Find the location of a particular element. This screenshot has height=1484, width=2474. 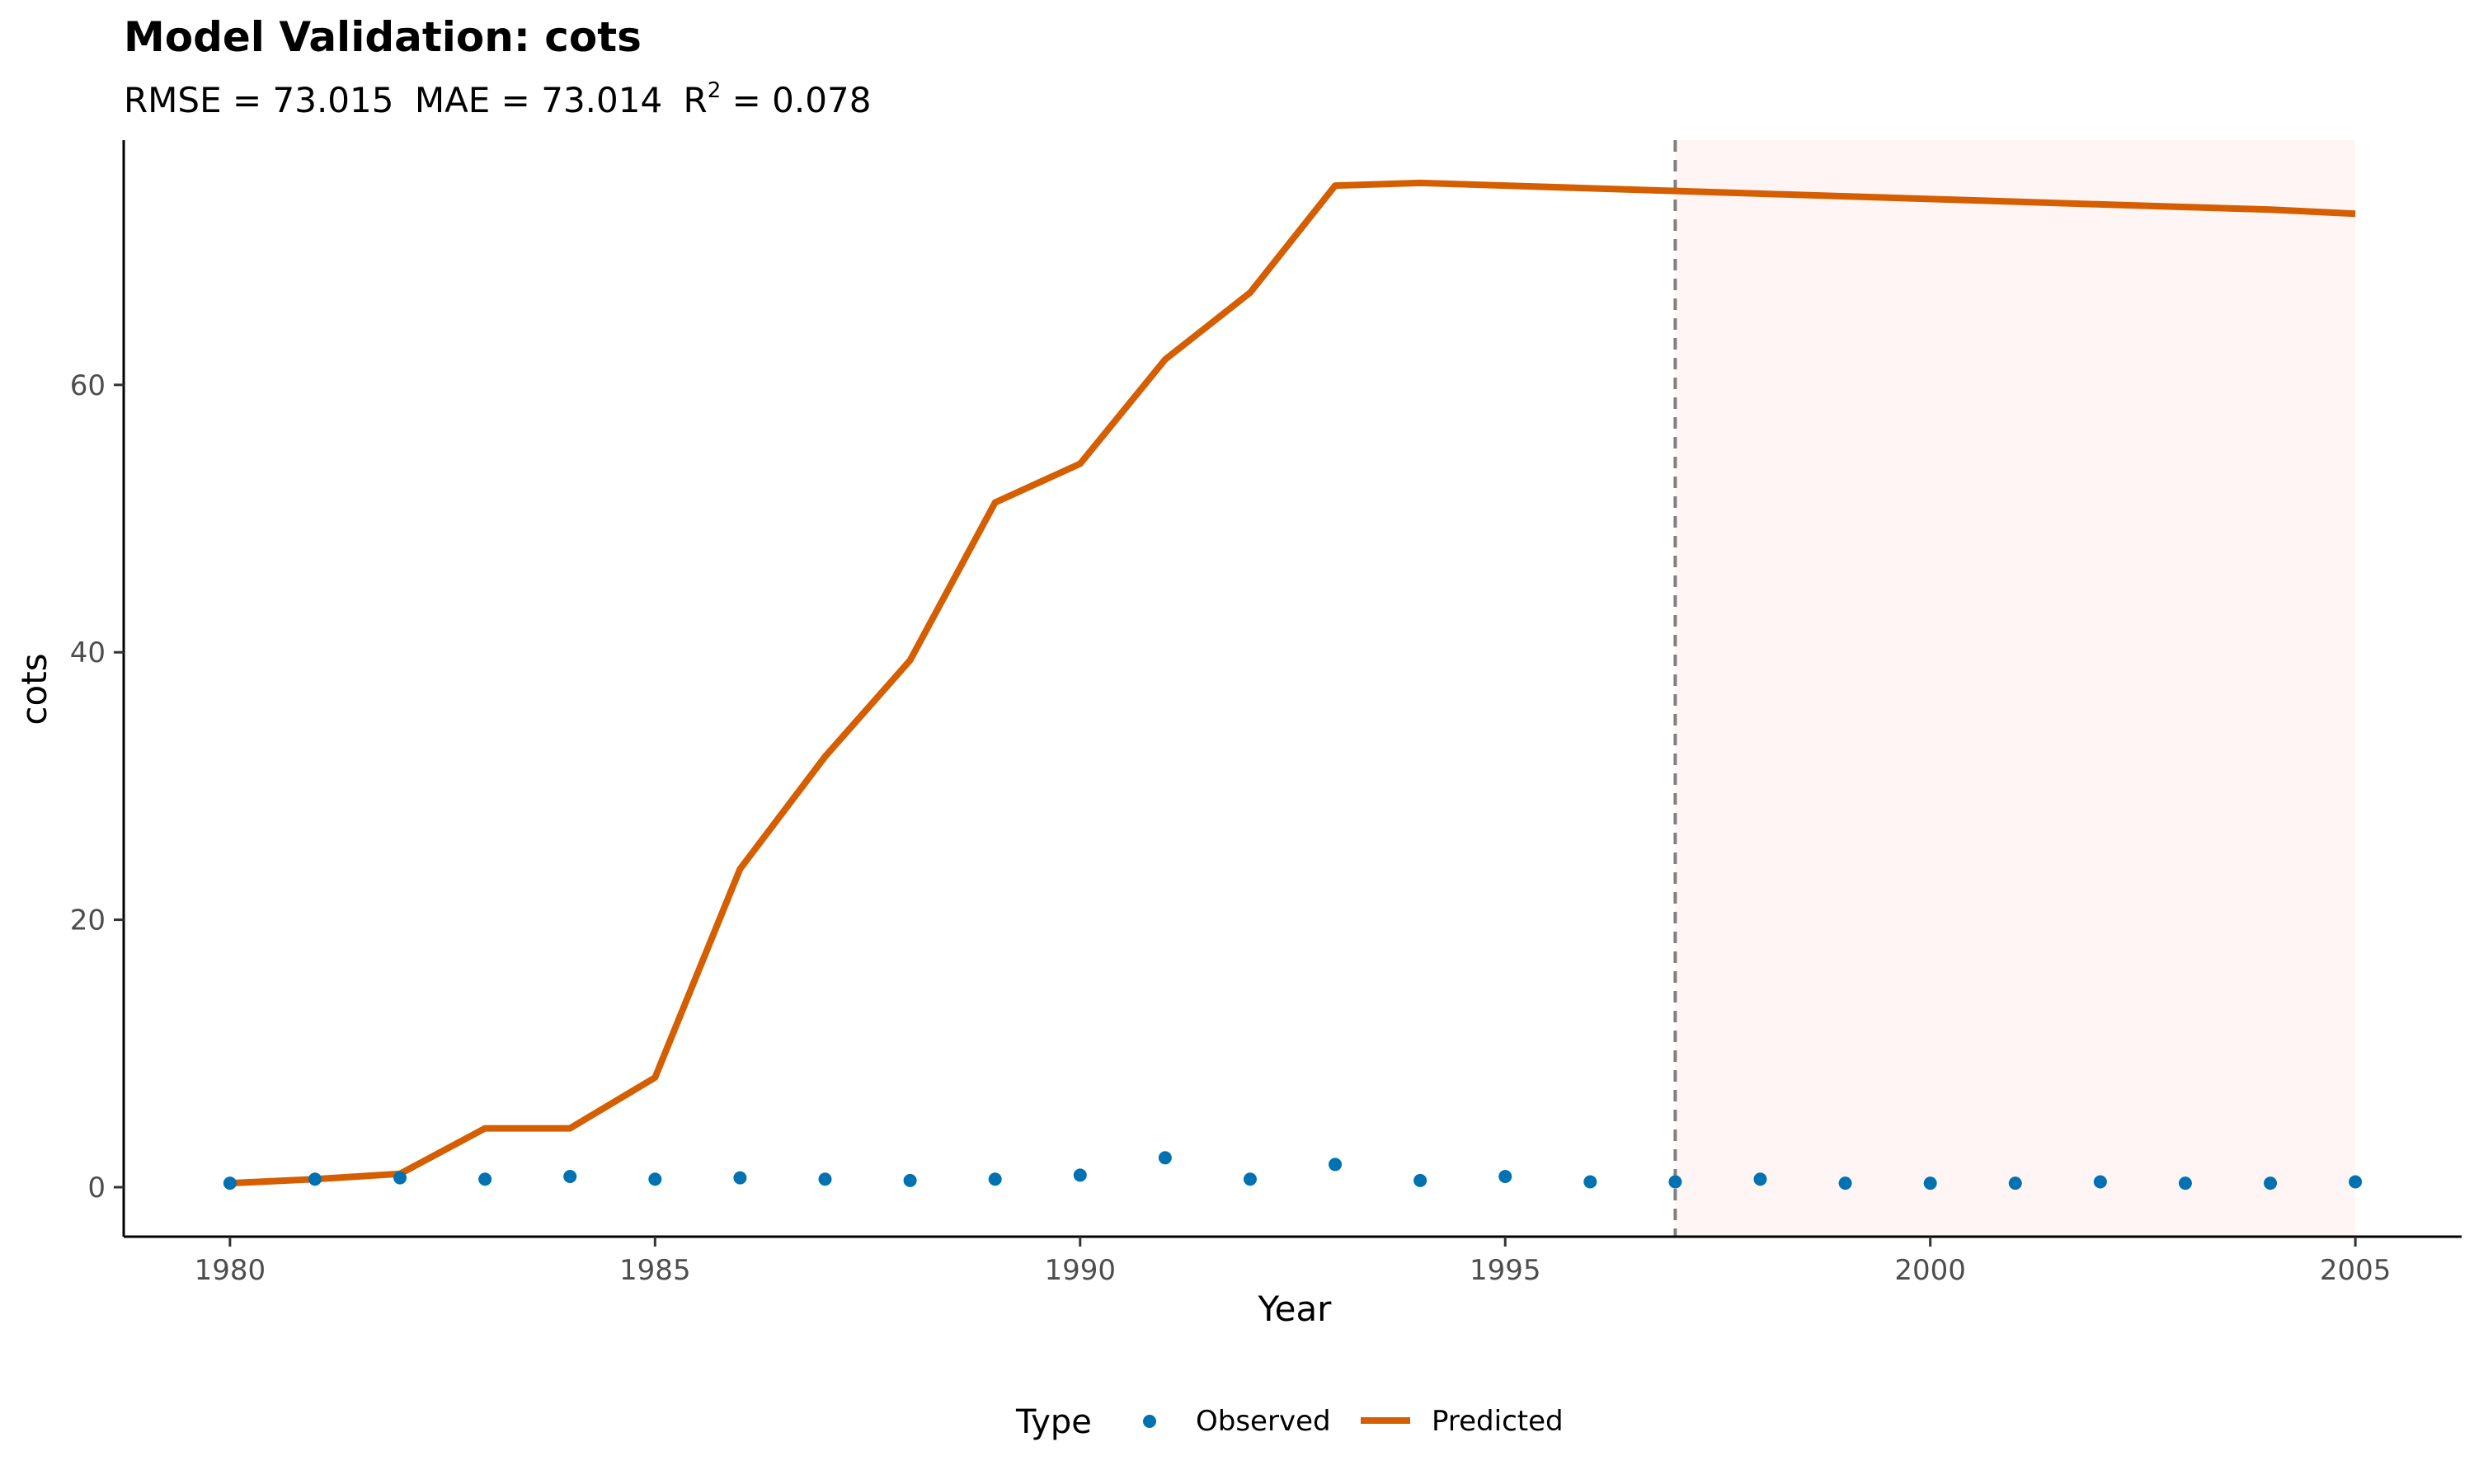

r2-superscript: 2 is located at coordinates (715, 90).